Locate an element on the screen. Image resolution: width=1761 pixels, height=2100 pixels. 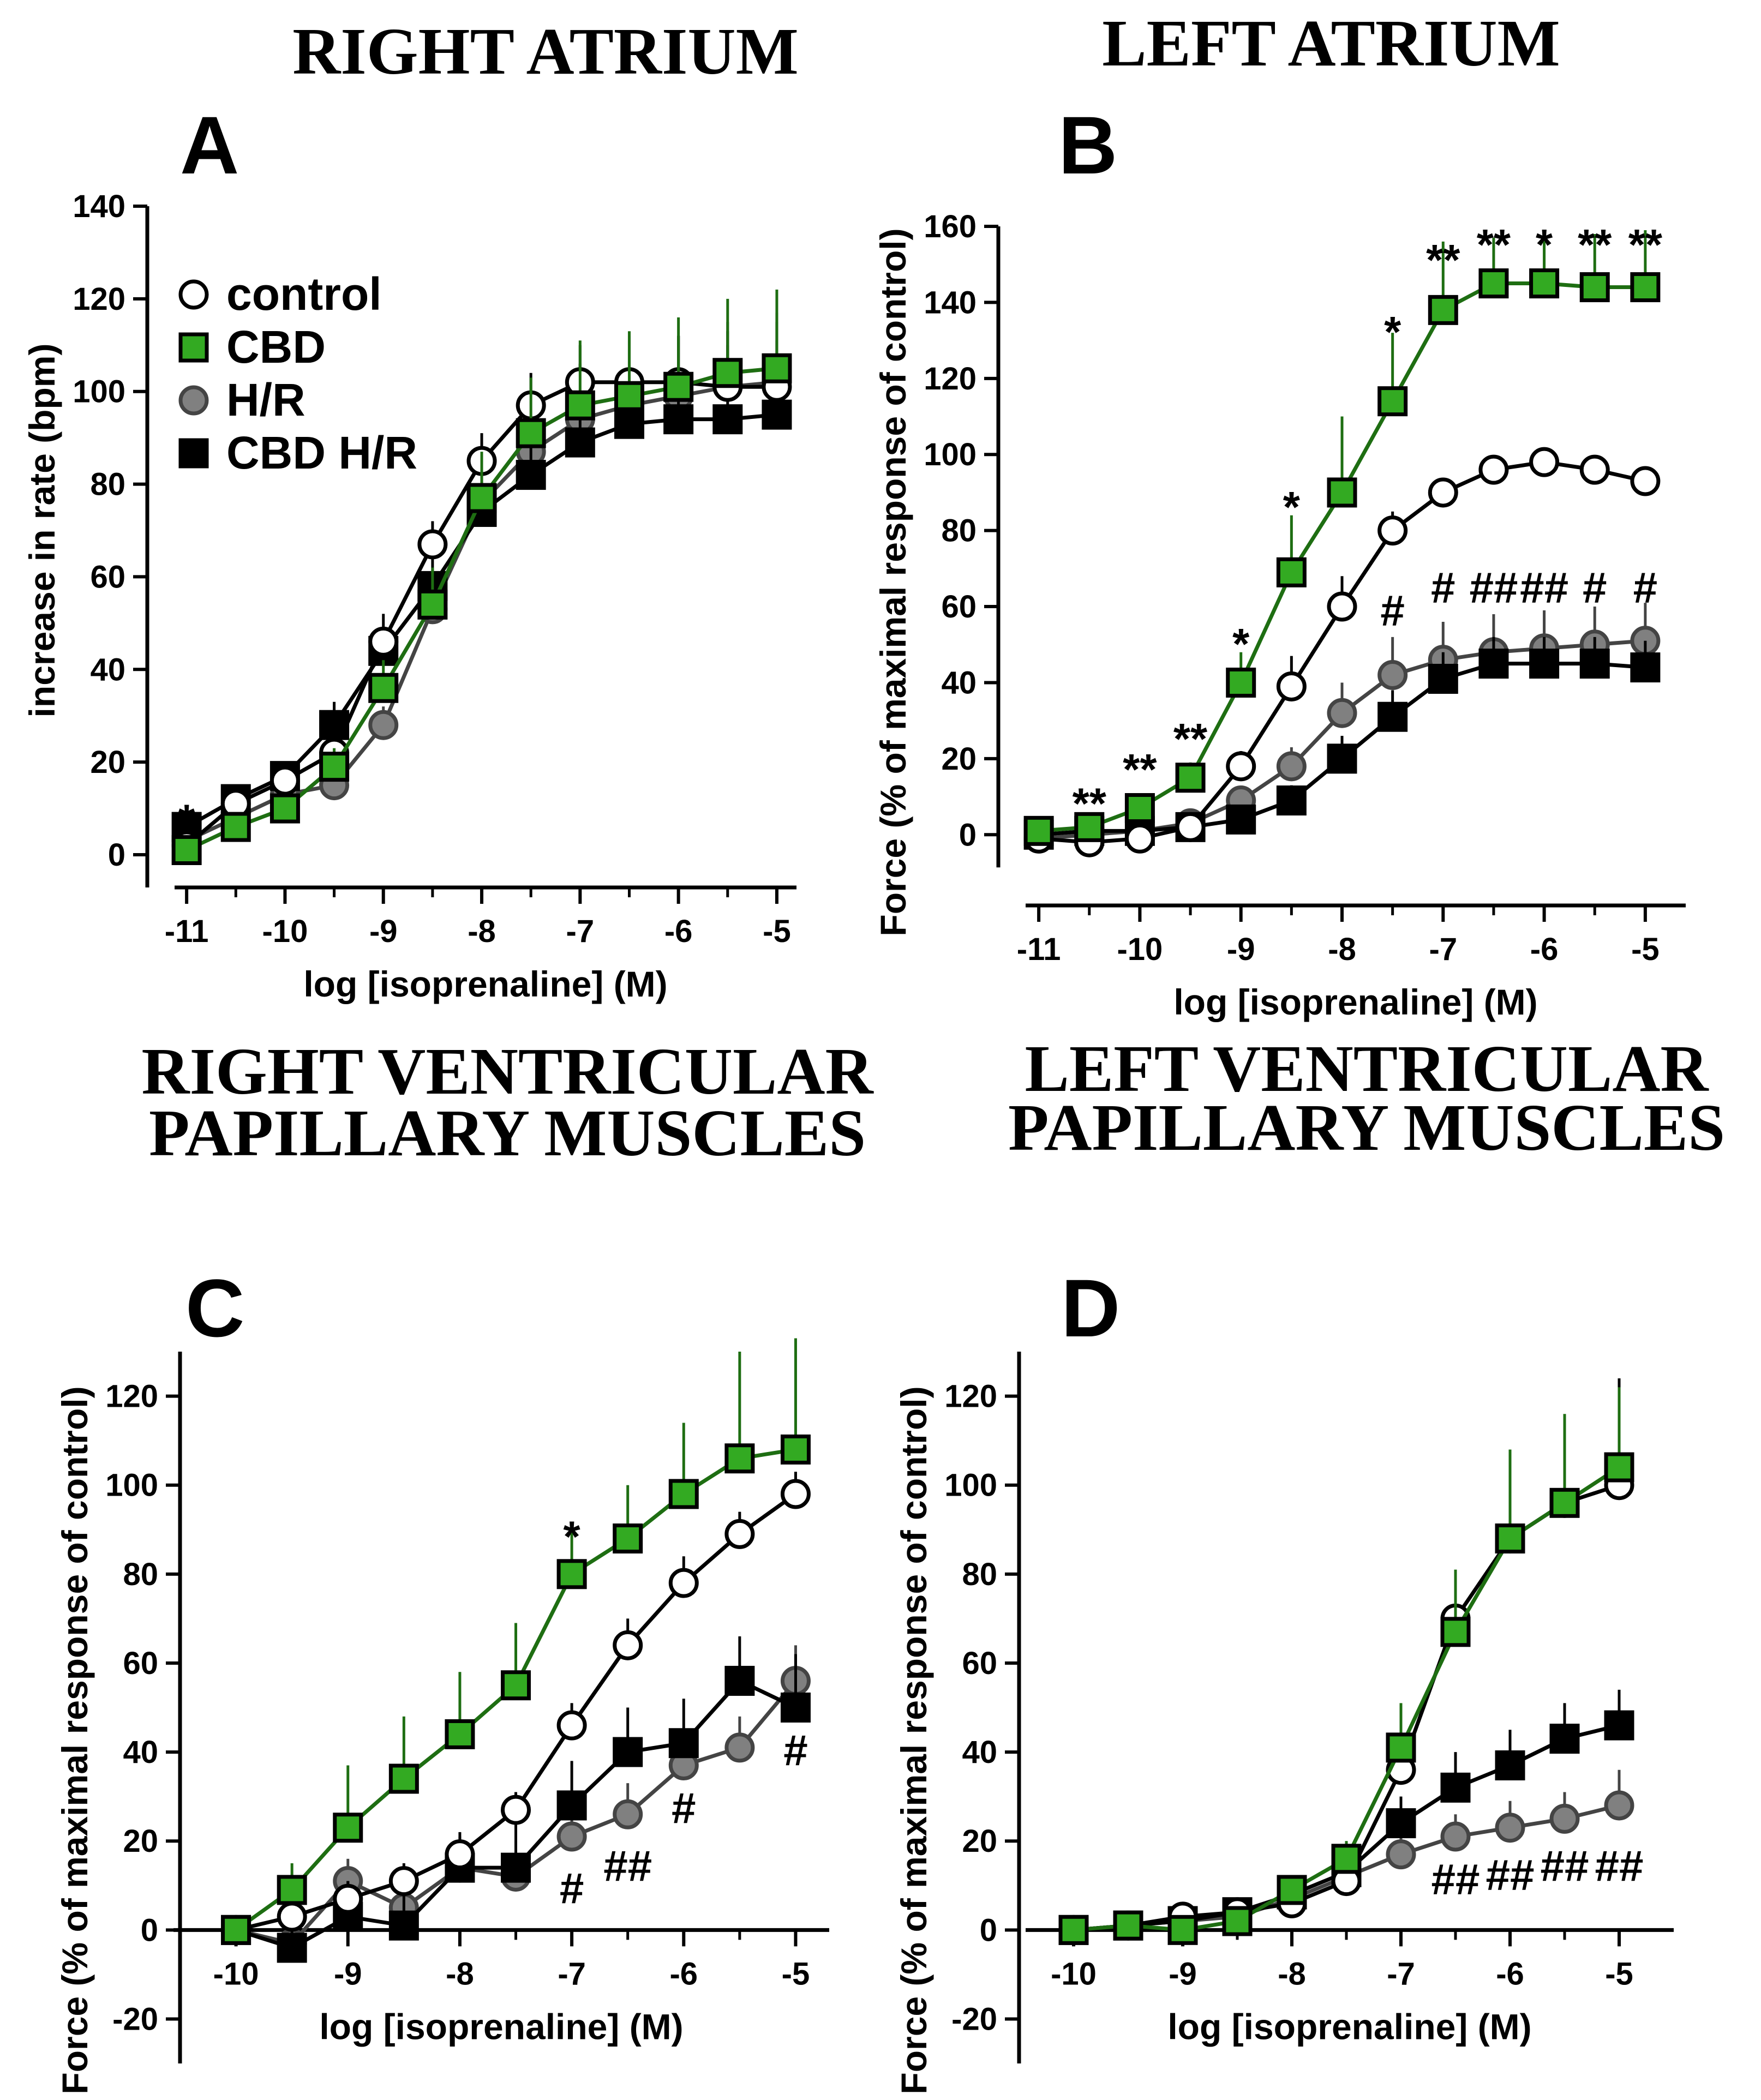
panel-b-x-tick-label: -11 is located at coordinates (1039, 949).